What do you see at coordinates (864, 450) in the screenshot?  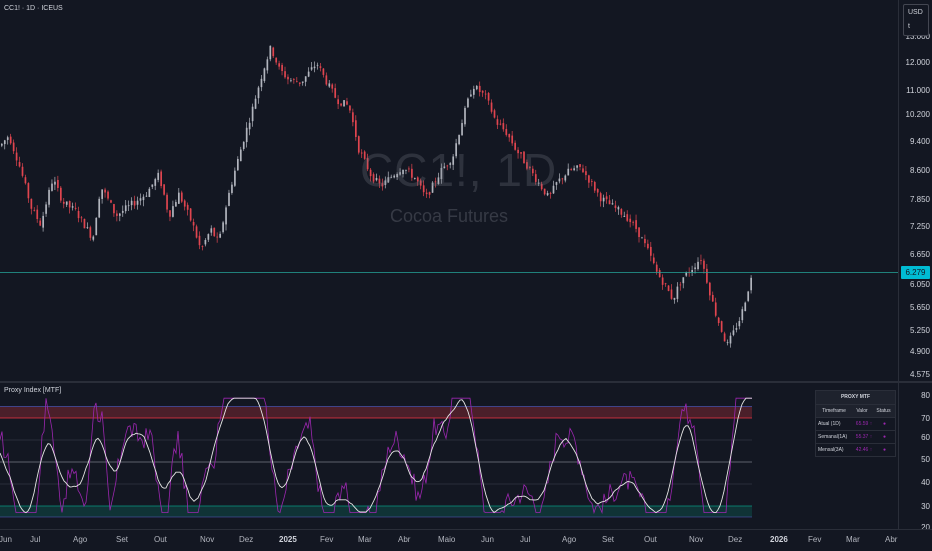 I see `row-value: 42.46 ↑` at bounding box center [864, 450].